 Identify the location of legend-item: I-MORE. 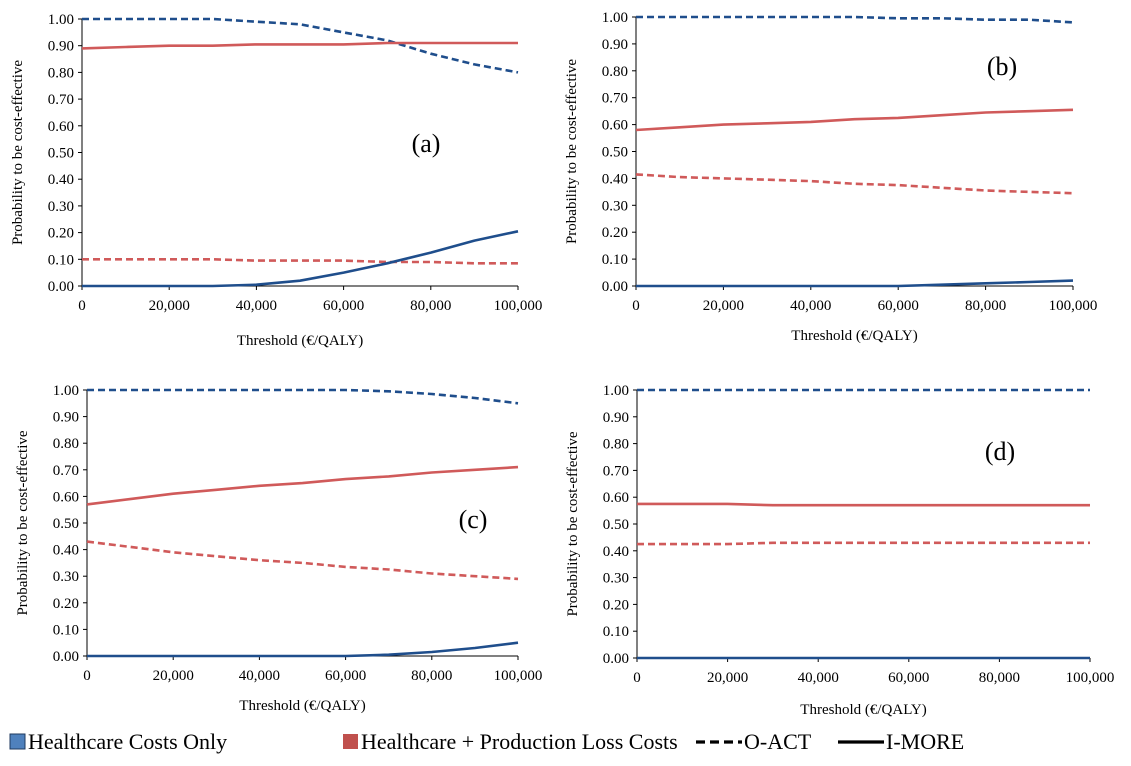
(901, 741).